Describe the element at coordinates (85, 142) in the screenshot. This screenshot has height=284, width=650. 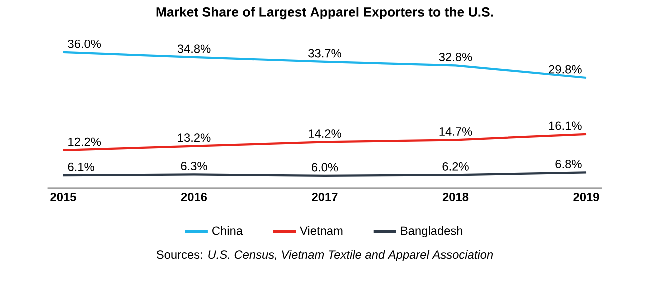
I see `data-label: 12.2%` at that location.